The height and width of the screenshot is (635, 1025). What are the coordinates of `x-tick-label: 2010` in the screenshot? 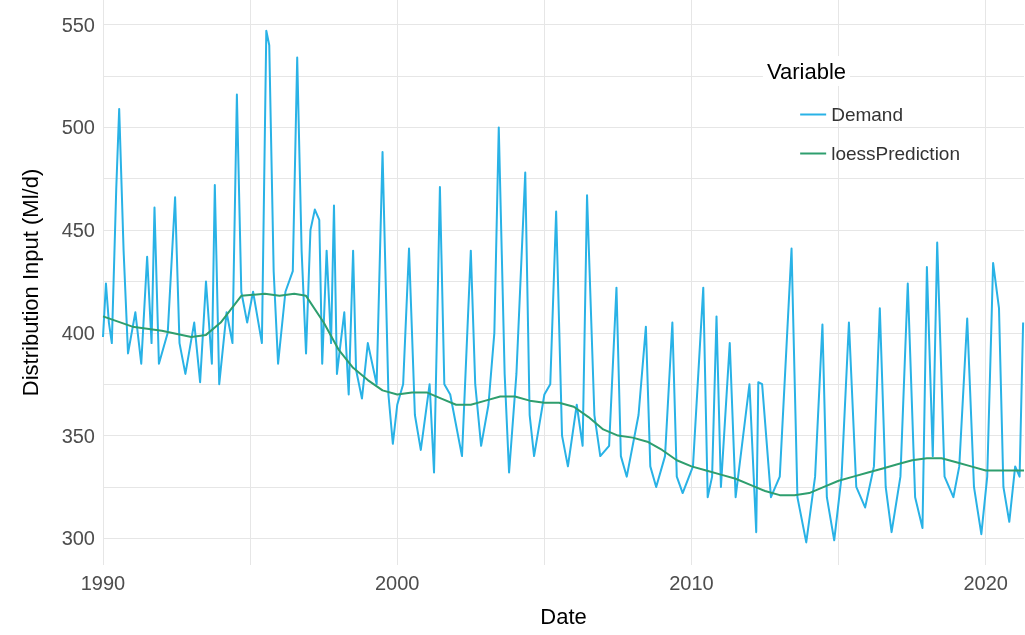 It's located at (691, 583).